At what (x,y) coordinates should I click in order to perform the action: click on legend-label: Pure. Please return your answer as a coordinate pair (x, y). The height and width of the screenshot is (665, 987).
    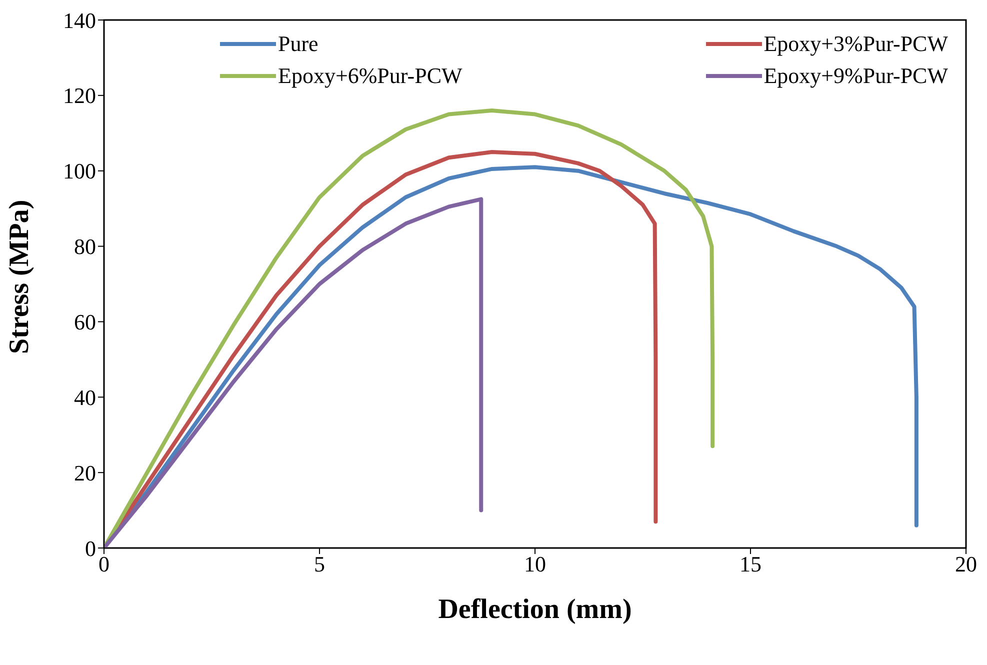
    Looking at the image, I should click on (298, 44).